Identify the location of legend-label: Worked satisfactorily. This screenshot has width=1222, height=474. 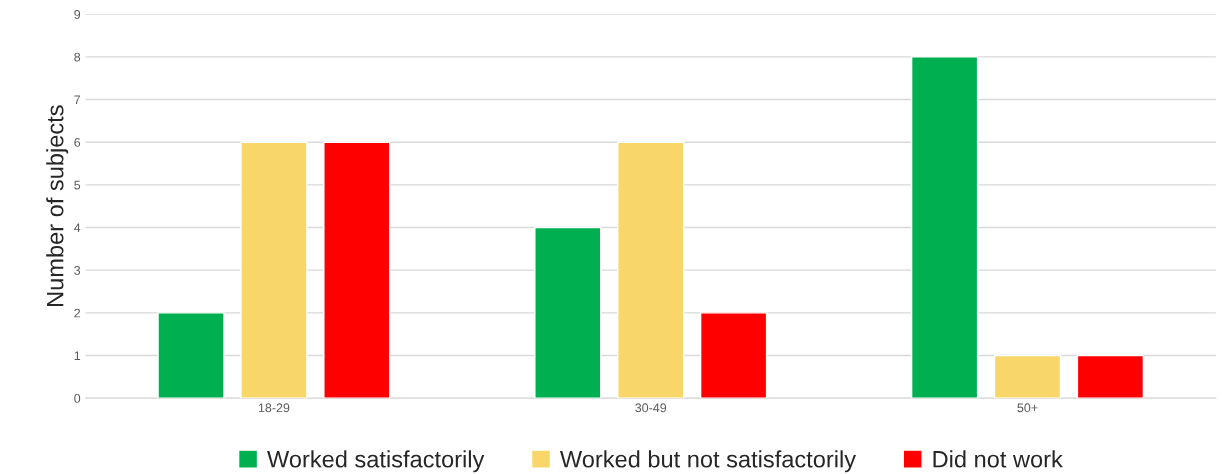
(376, 461).